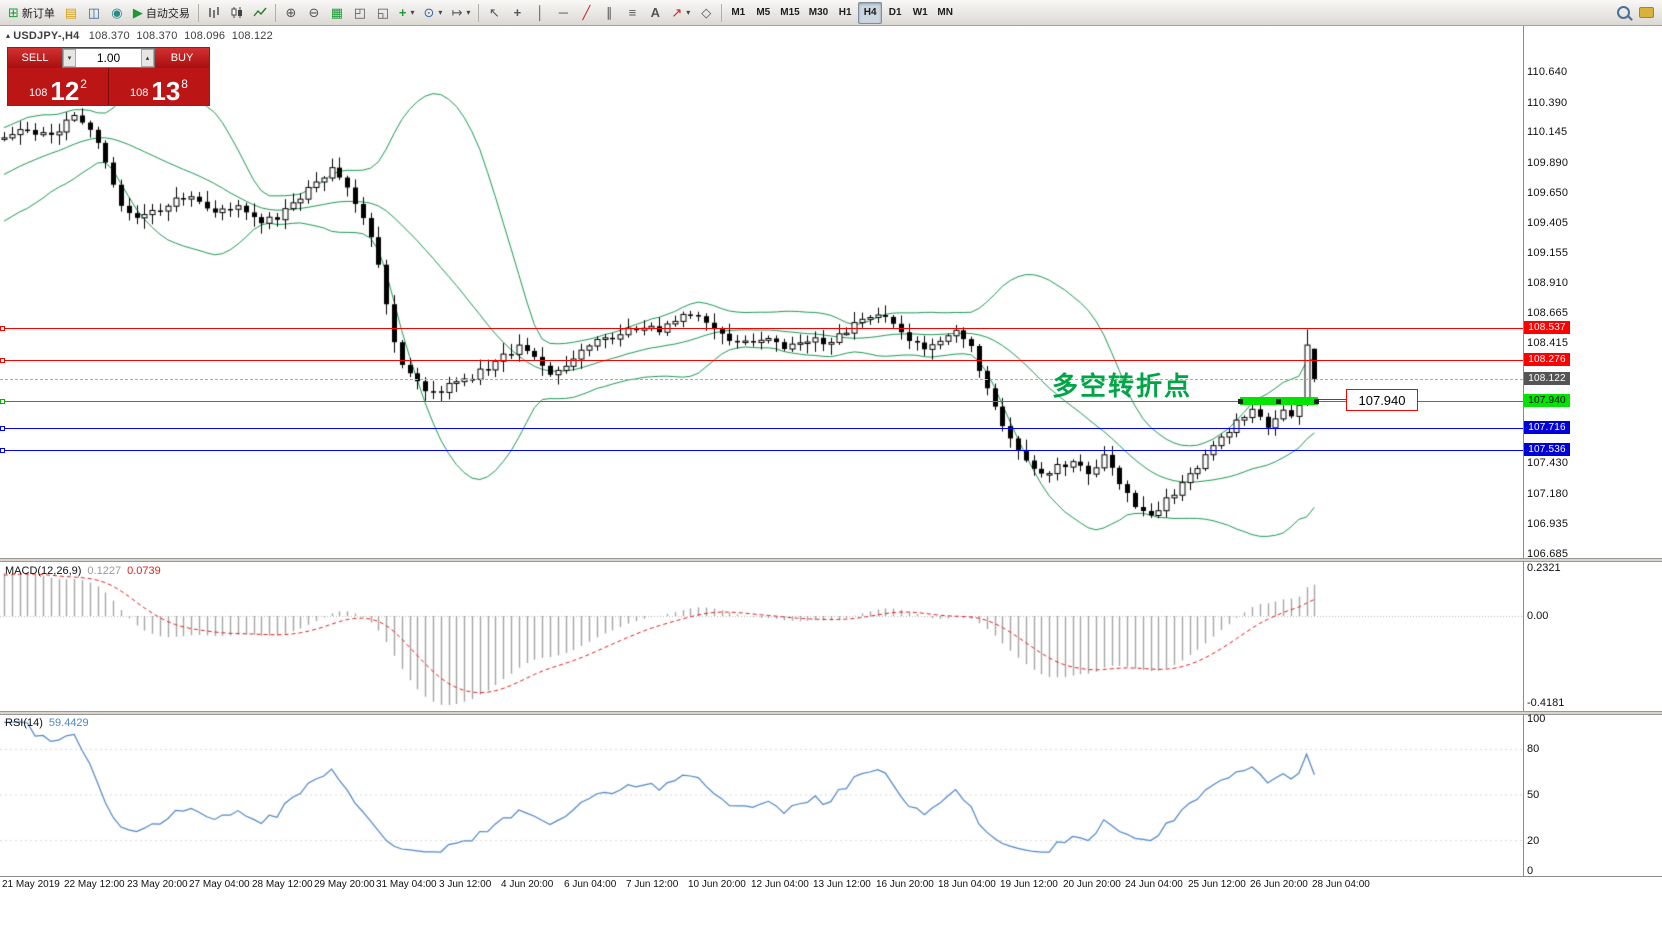 The image size is (1662, 950). I want to click on ask-pipette: 8, so click(184, 84).